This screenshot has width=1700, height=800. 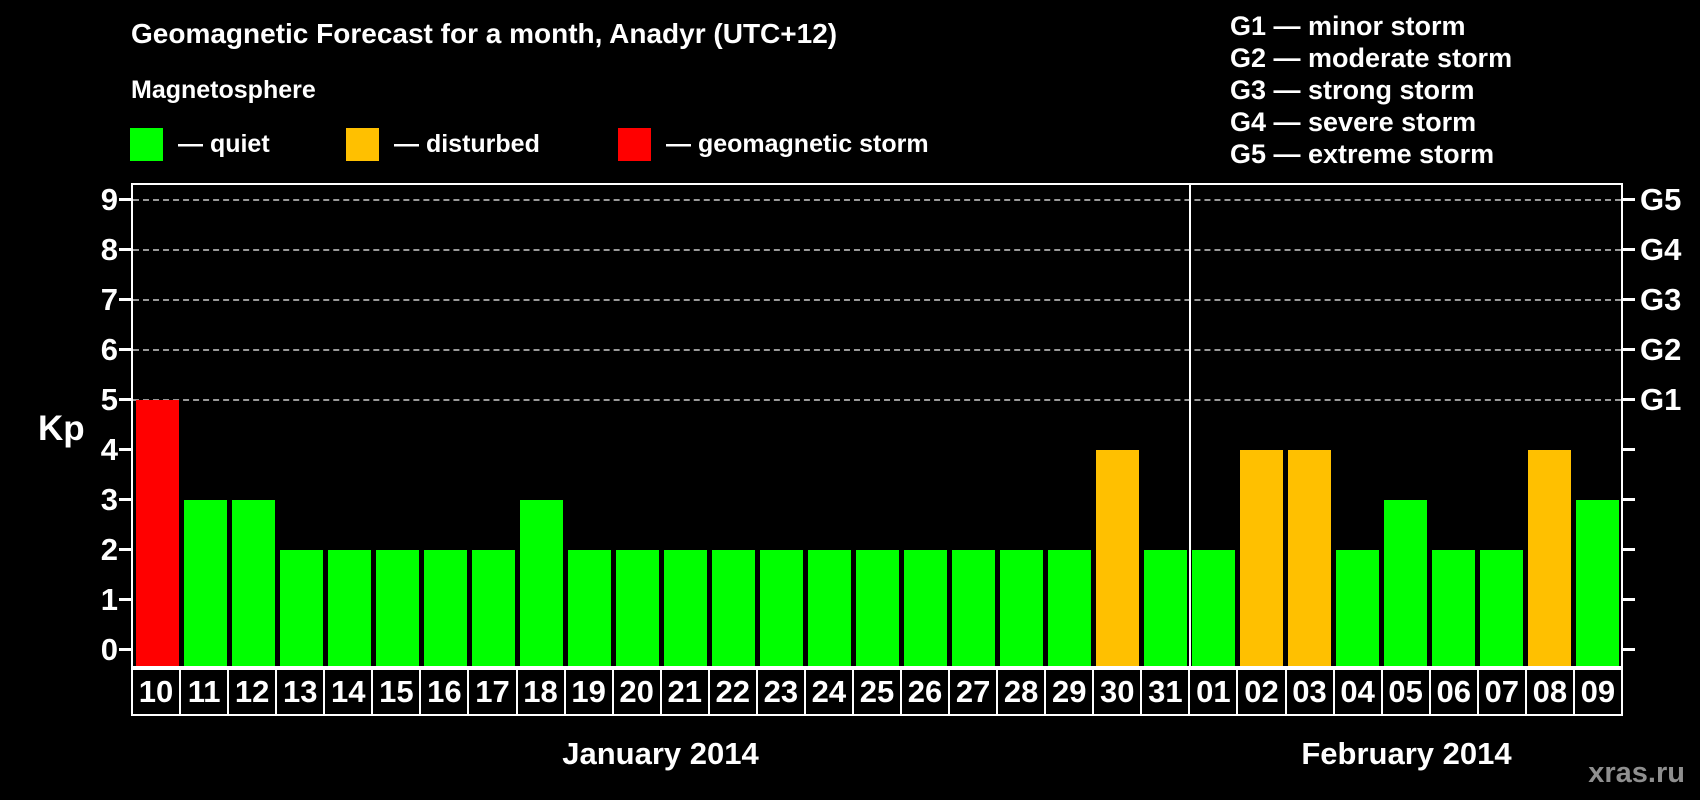 I want to click on day-label-28: 28, so click(x=1021, y=692).